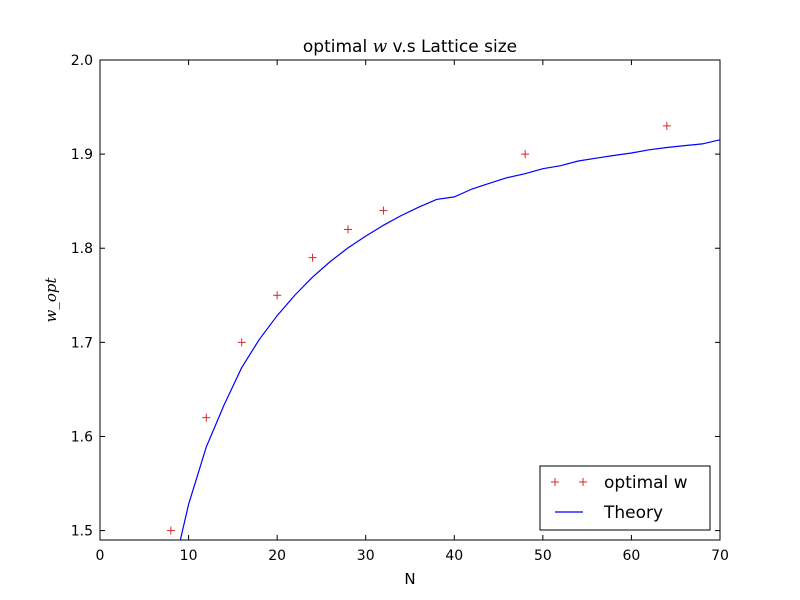  Describe the element at coordinates (543, 556) in the screenshot. I see `x-tick-label: 50` at that location.